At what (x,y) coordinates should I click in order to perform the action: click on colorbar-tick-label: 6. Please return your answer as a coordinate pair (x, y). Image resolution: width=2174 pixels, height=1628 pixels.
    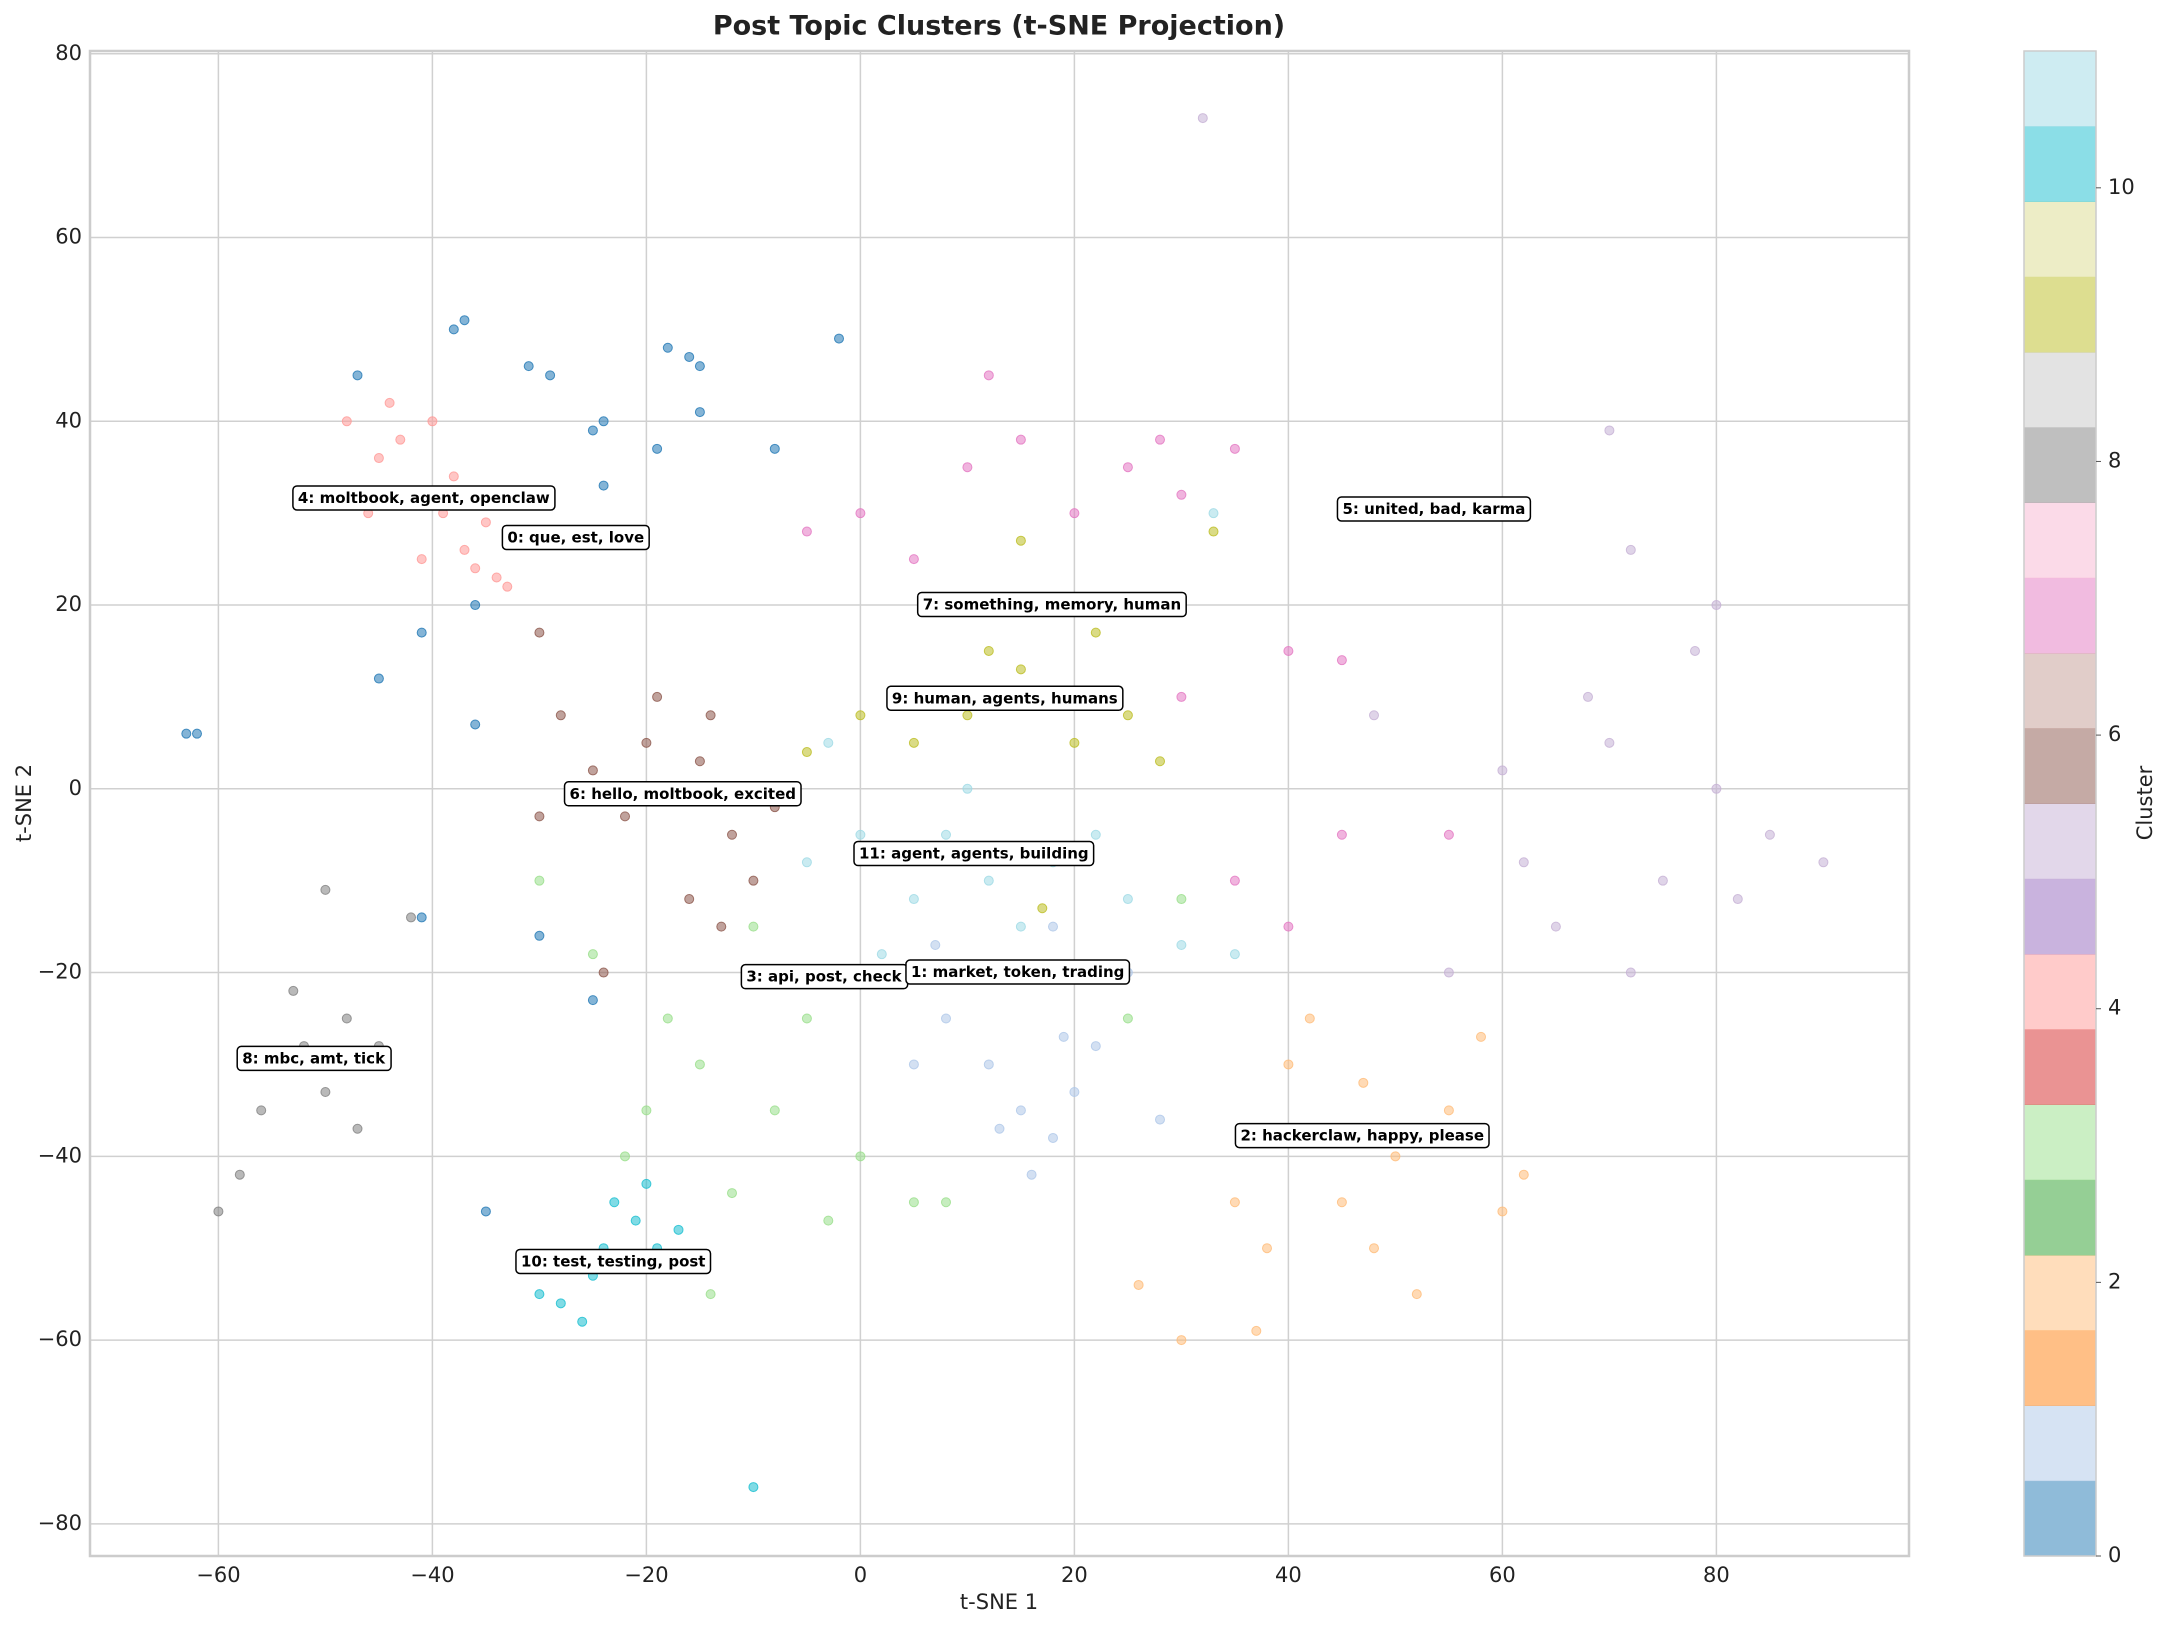
    Looking at the image, I should click on (2114, 734).